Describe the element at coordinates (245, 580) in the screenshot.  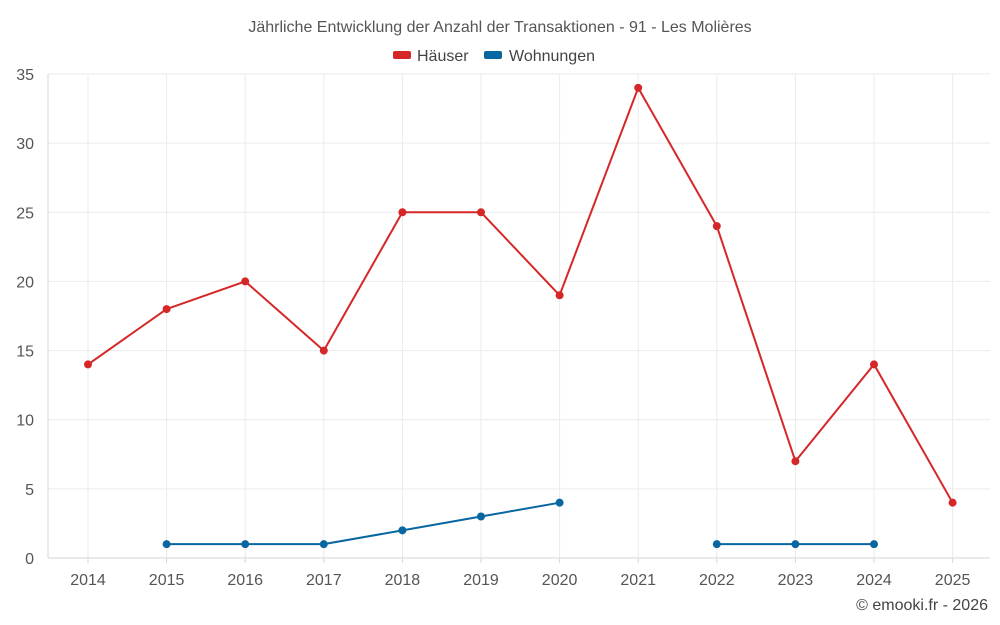
I see `x-tick-label: 2016` at that location.